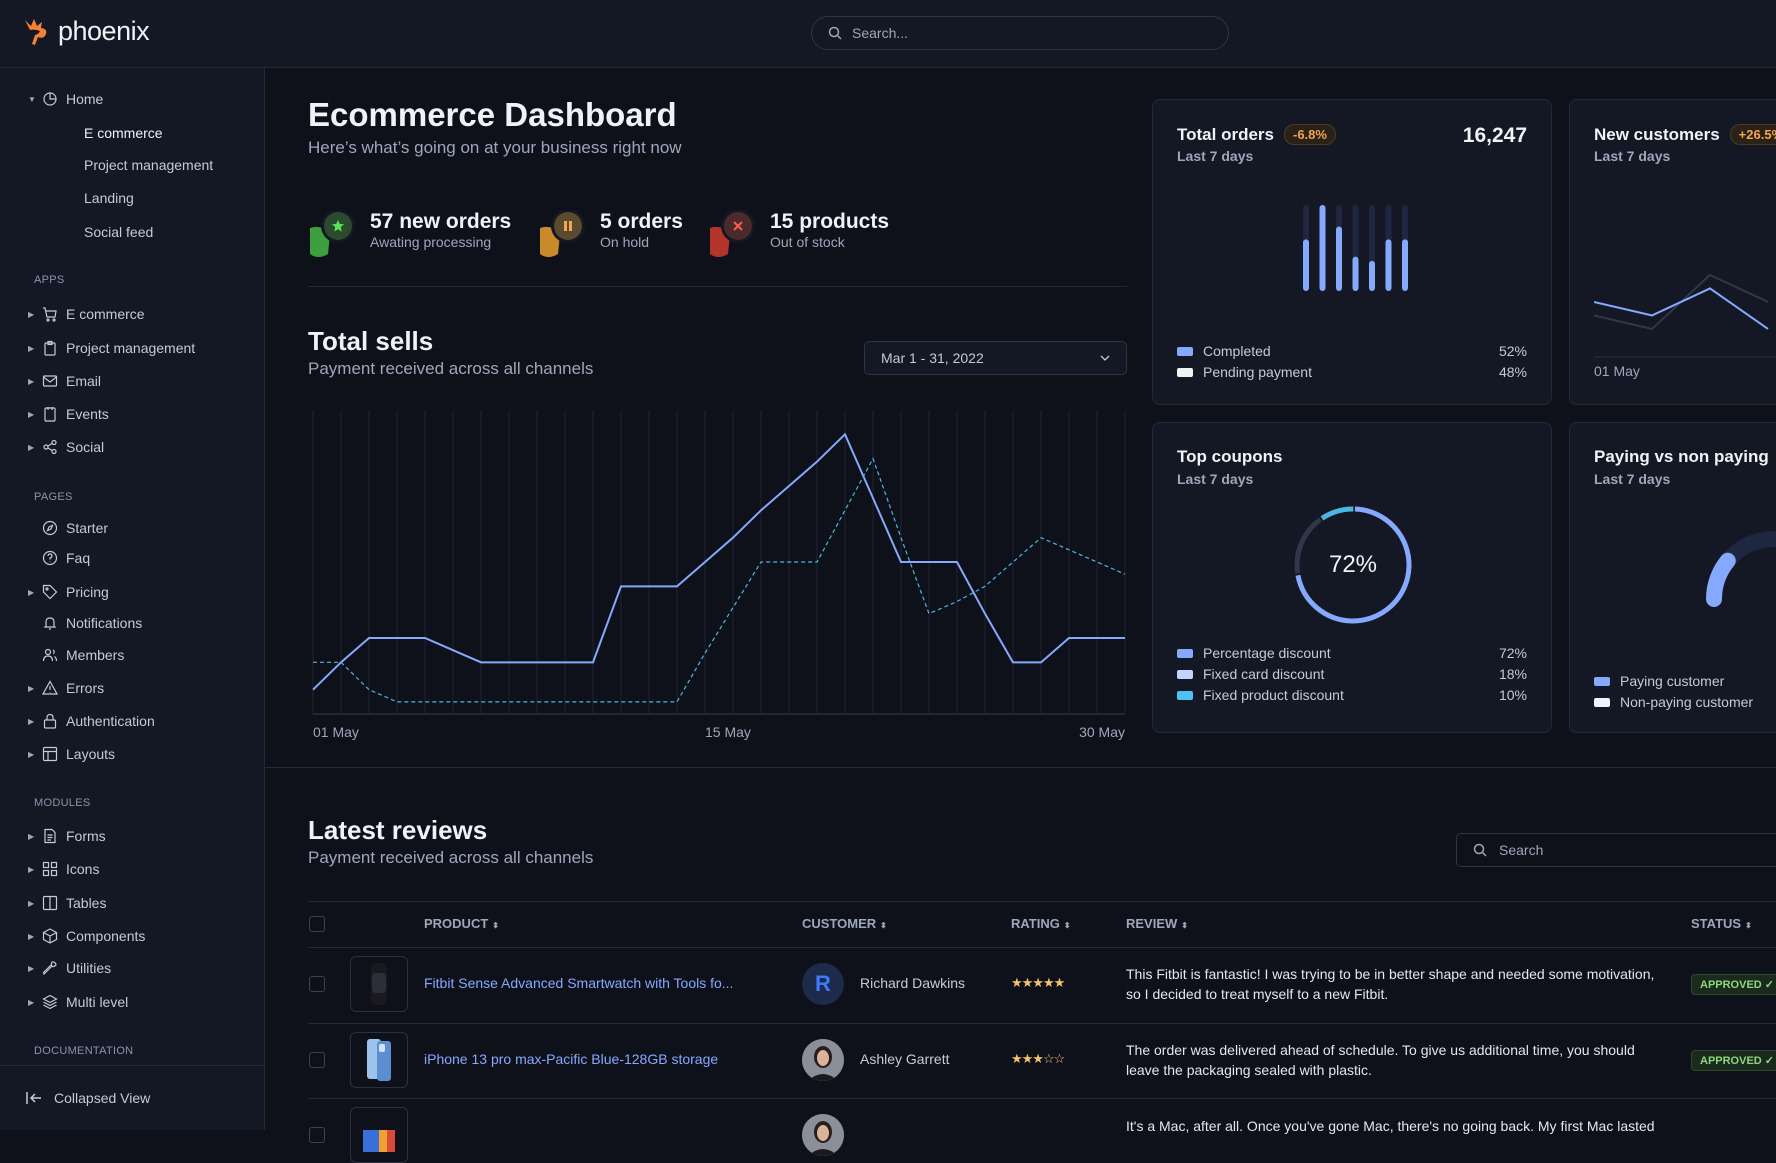 The width and height of the screenshot is (1776, 1163). What do you see at coordinates (1716, 923) in the screenshot?
I see `column-label: STATUS` at bounding box center [1716, 923].